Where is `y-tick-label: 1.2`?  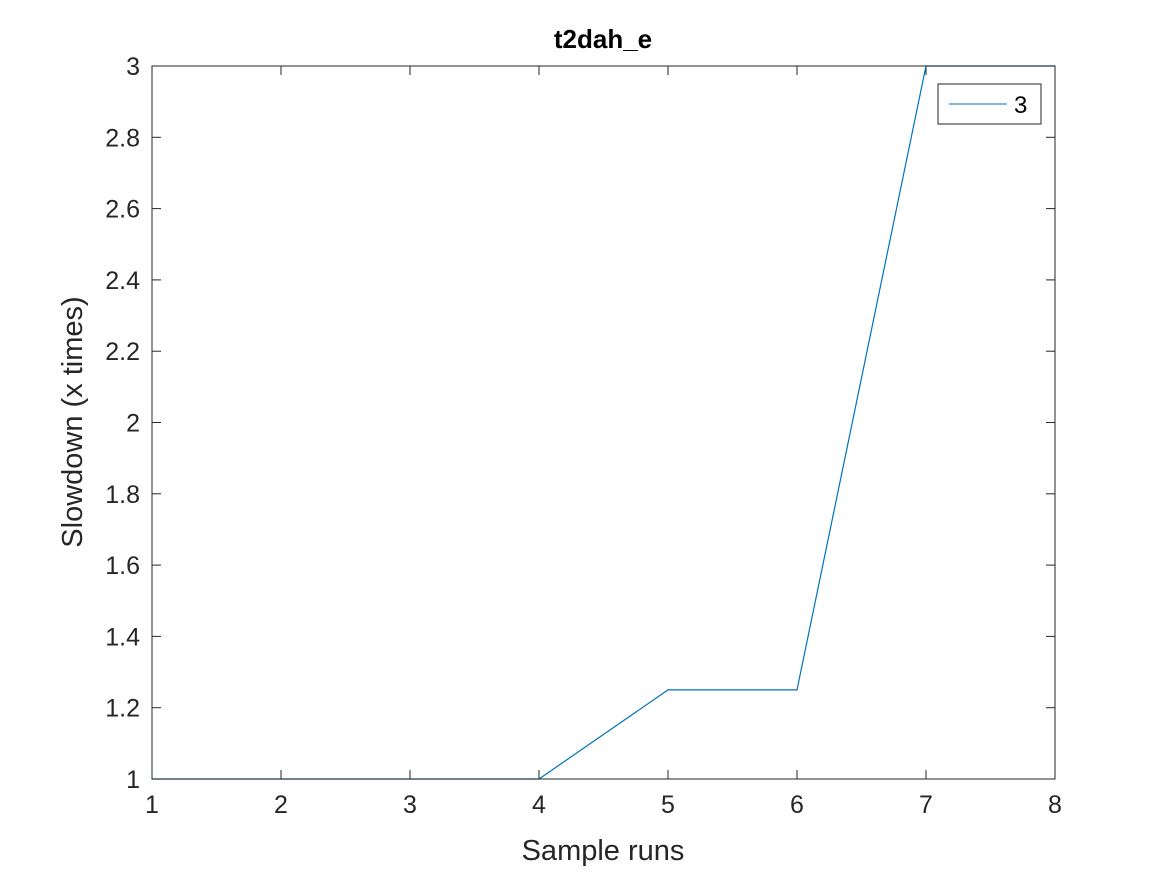
y-tick-label: 1.2 is located at coordinates (122, 709).